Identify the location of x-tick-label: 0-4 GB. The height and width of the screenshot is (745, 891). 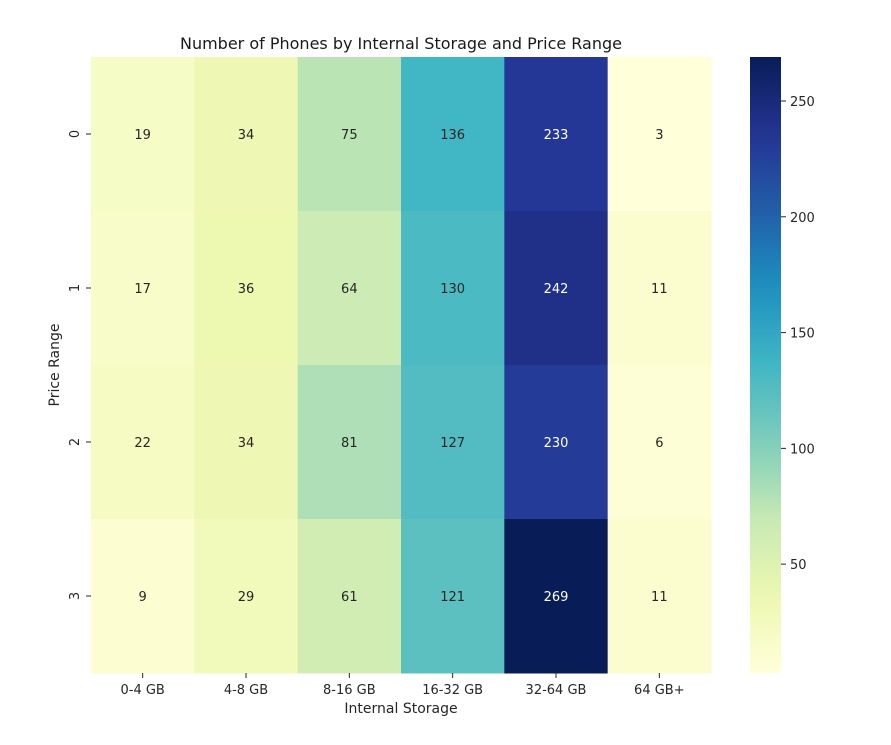
(142, 690).